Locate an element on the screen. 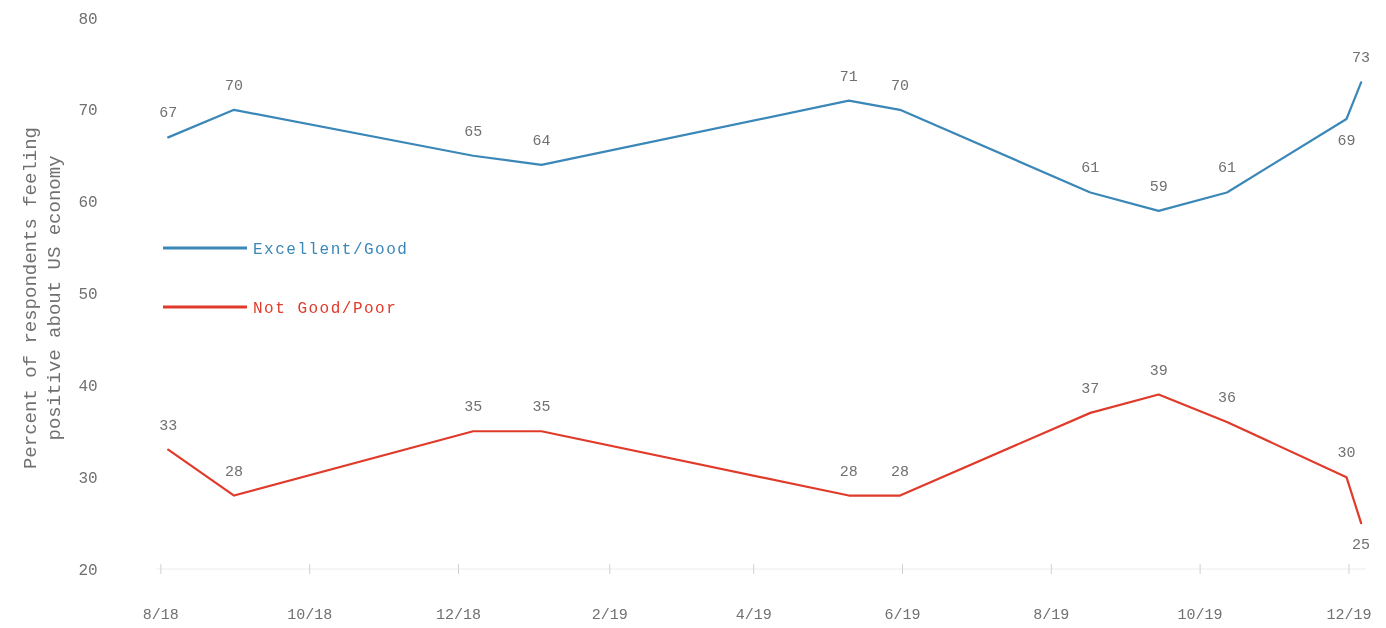 Image resolution: width=1386 pixels, height=628 pixels. x-tick-label: 10/19 is located at coordinates (1200, 615).